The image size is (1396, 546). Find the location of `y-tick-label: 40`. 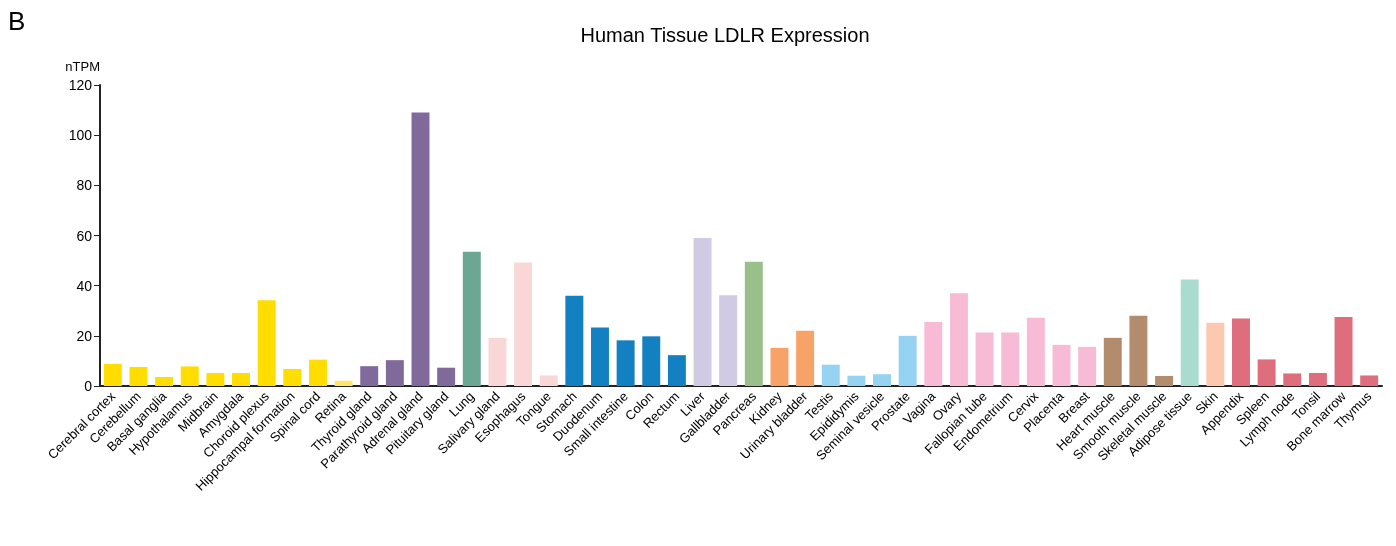

y-tick-label: 40 is located at coordinates (84, 285).